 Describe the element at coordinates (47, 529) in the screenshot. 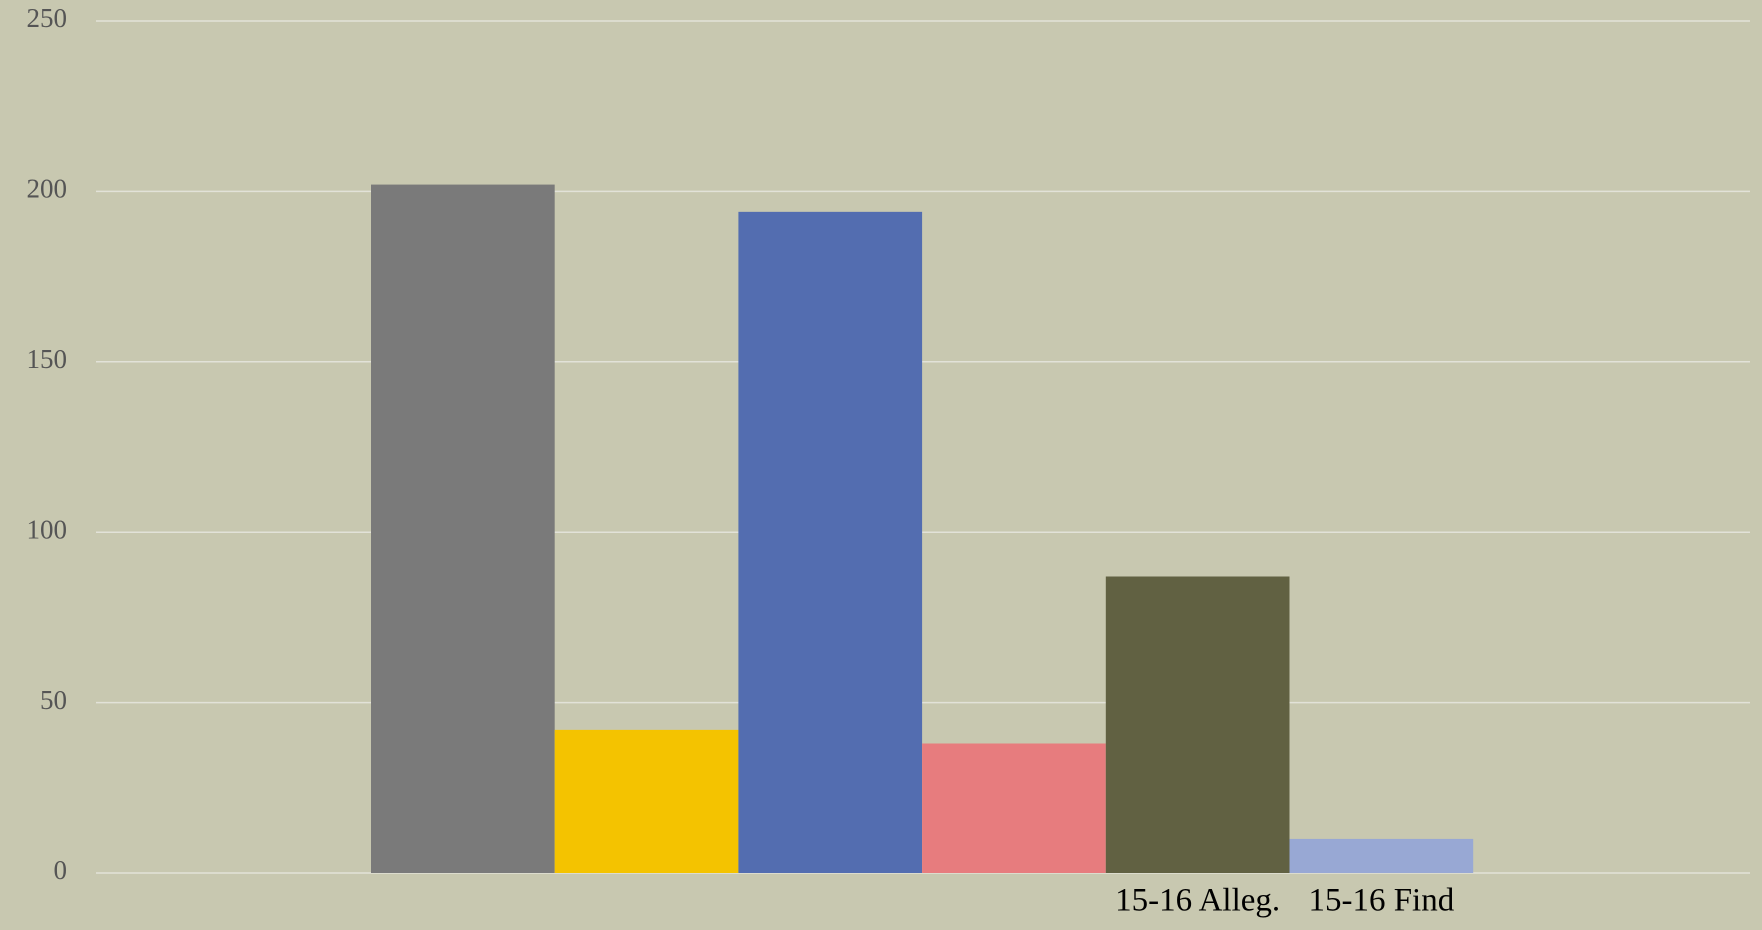

I see `y-tick-label: 100` at that location.